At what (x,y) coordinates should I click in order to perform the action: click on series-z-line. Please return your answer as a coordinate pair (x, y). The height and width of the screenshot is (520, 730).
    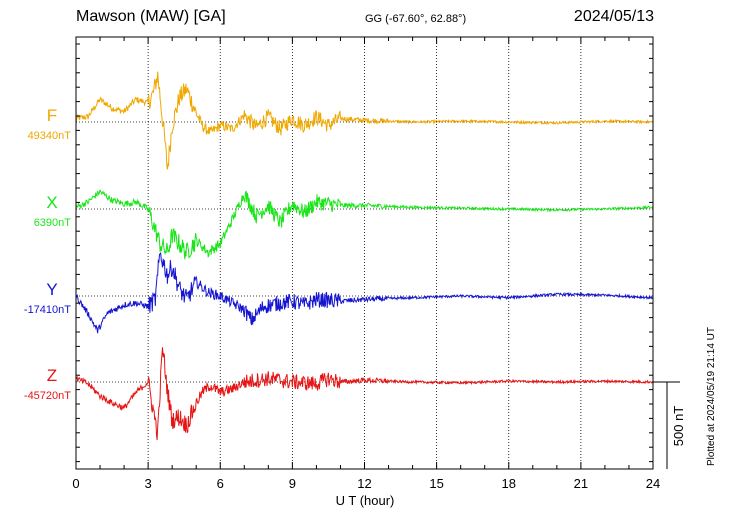
    Looking at the image, I should click on (364, 394).